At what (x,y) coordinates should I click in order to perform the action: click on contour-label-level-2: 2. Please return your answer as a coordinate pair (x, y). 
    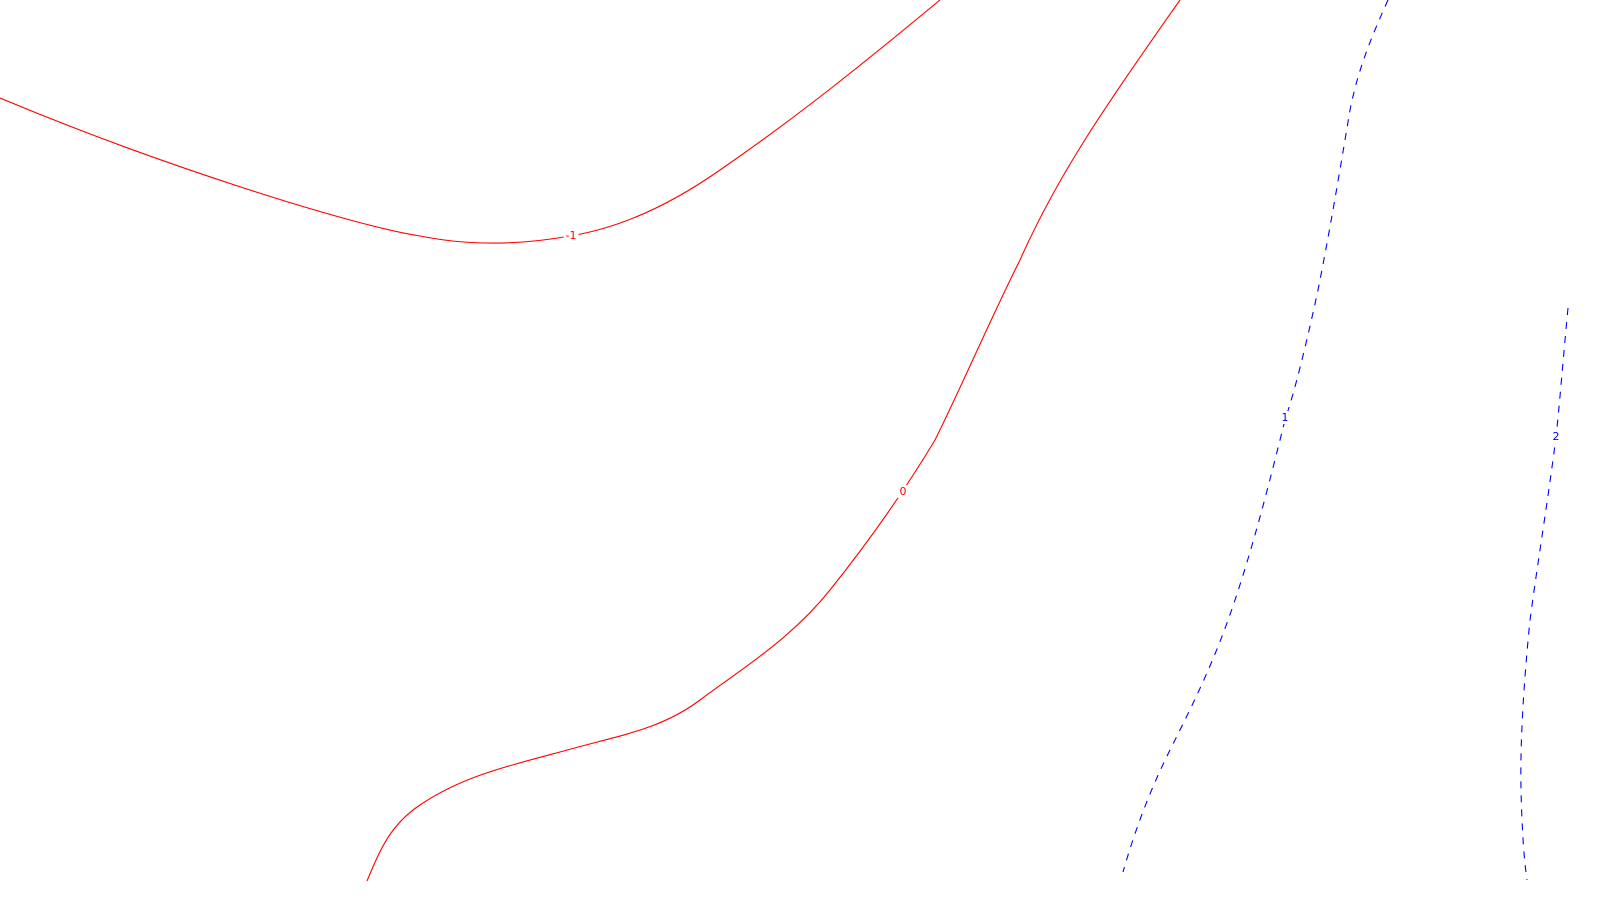
    Looking at the image, I should click on (1556, 436).